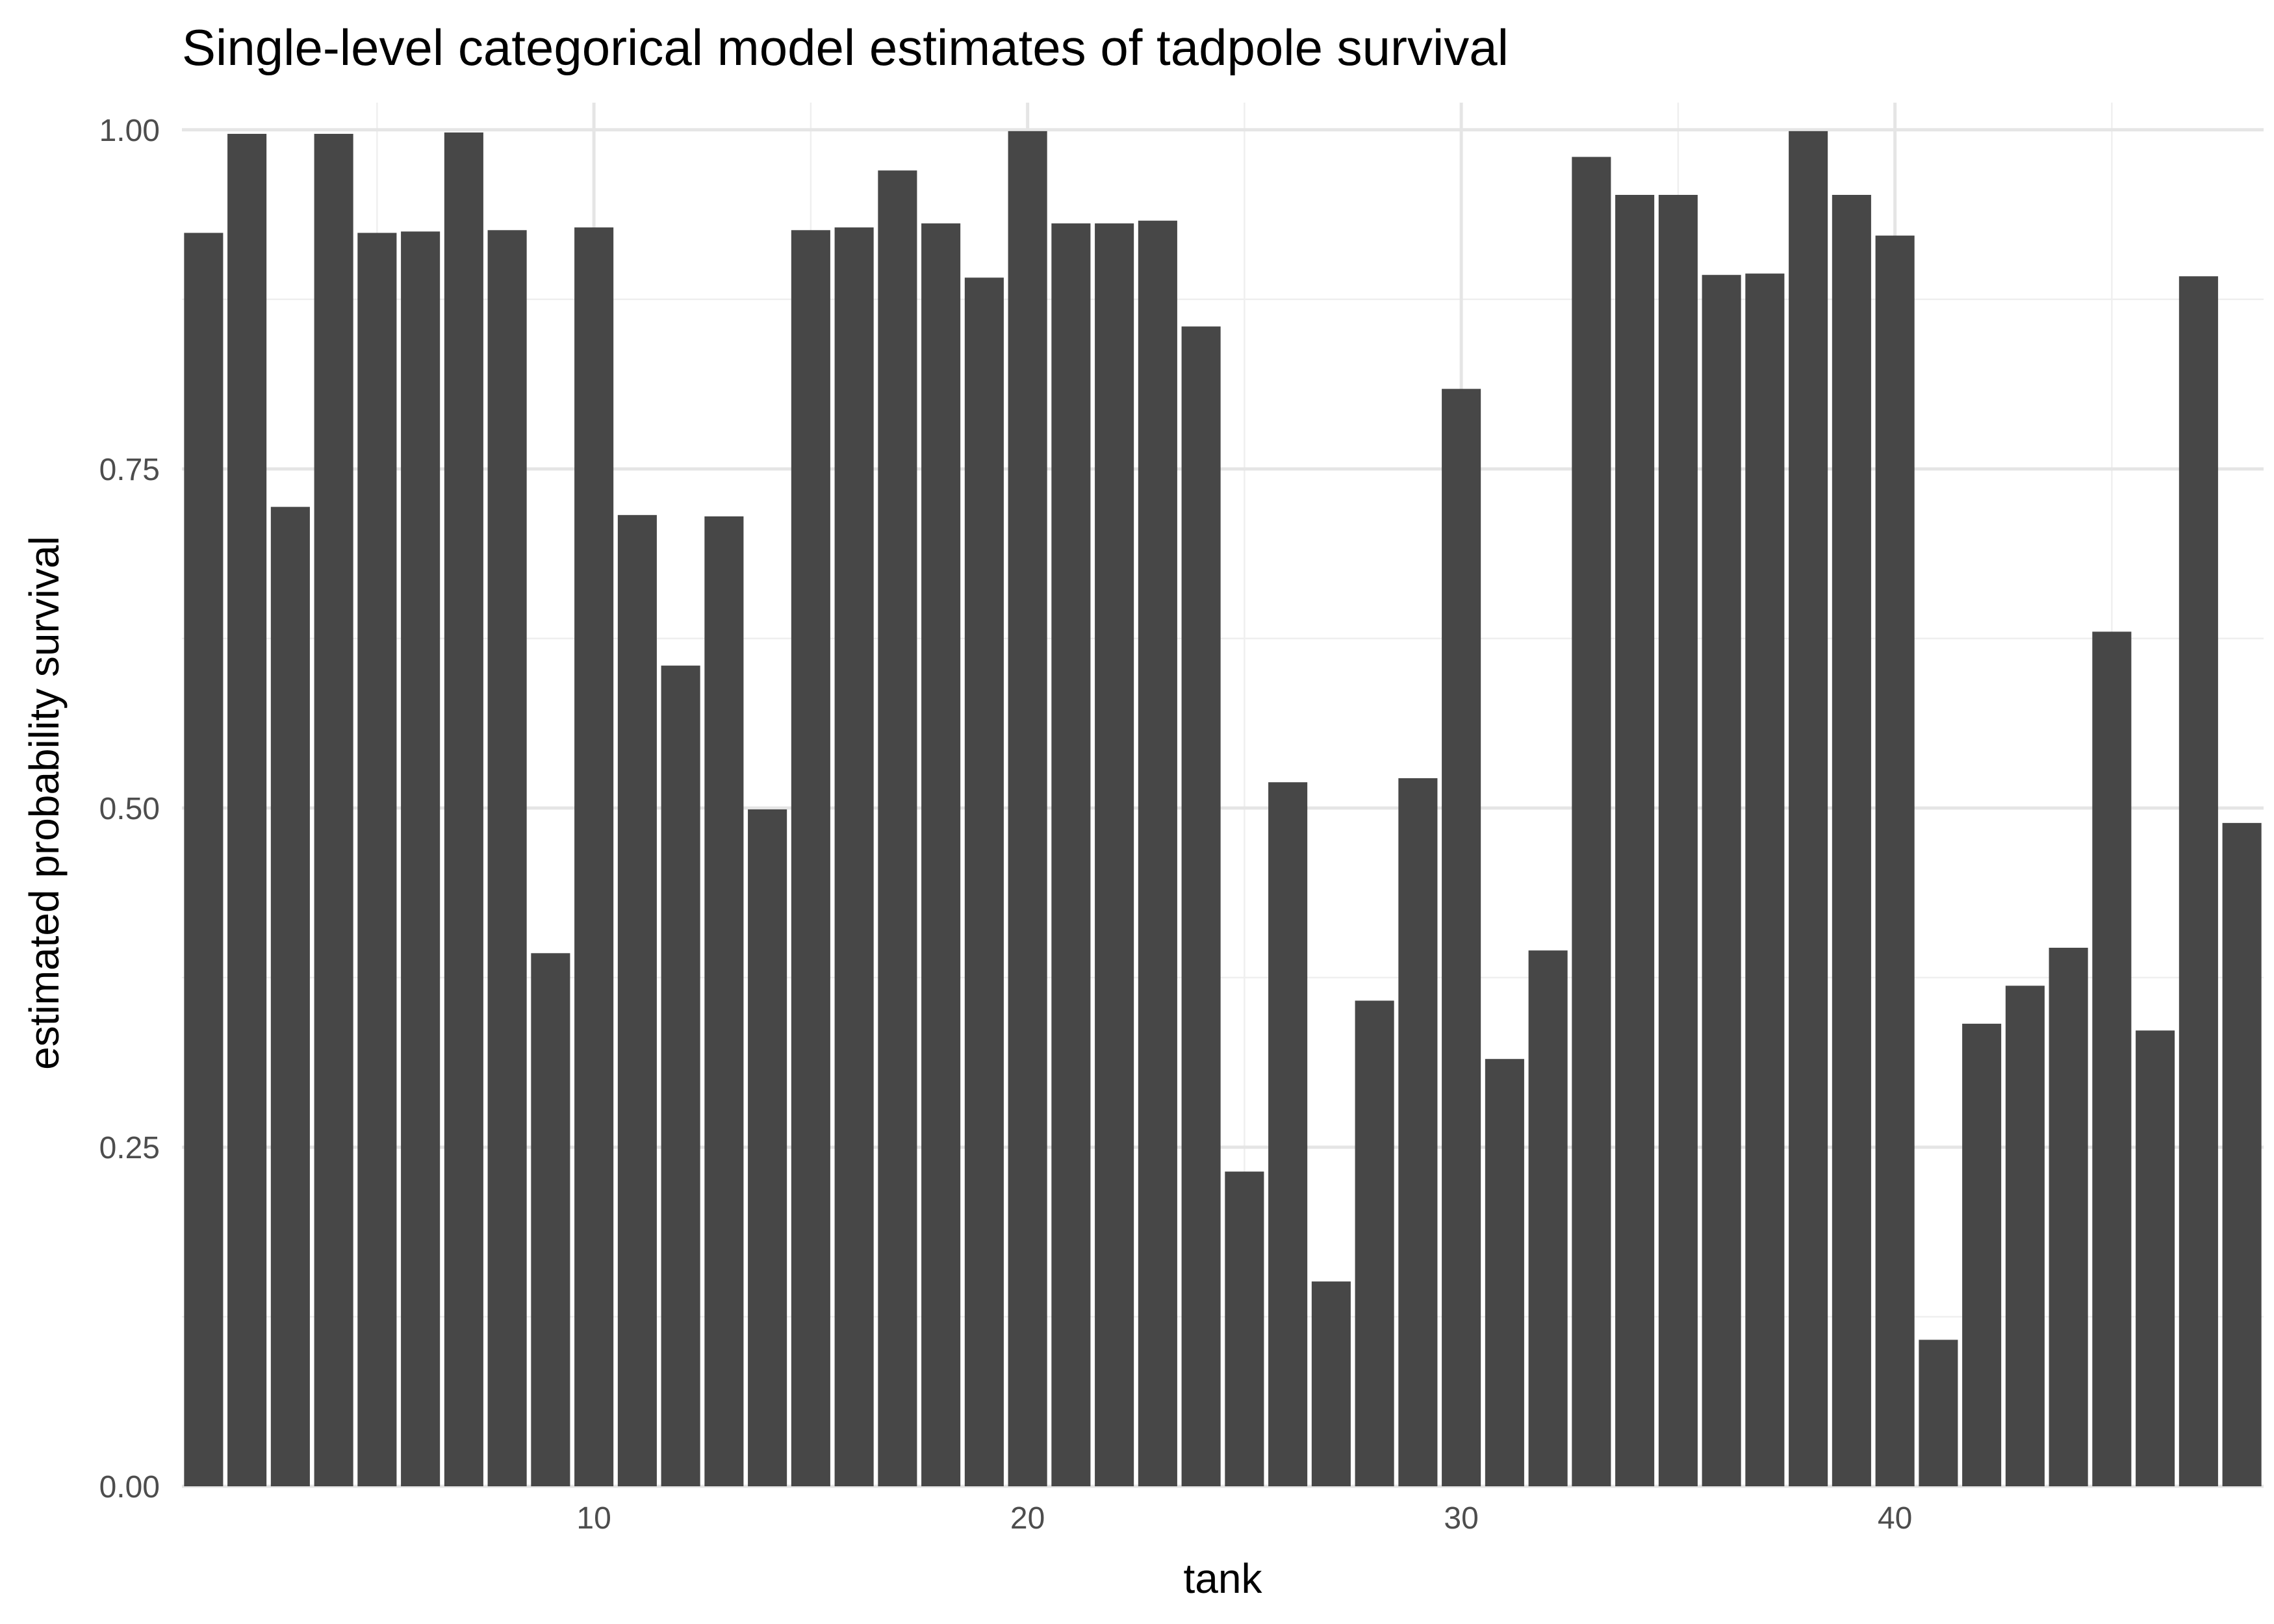  Describe the element at coordinates (593, 1518) in the screenshot. I see `x-tick-label: 10` at that location.